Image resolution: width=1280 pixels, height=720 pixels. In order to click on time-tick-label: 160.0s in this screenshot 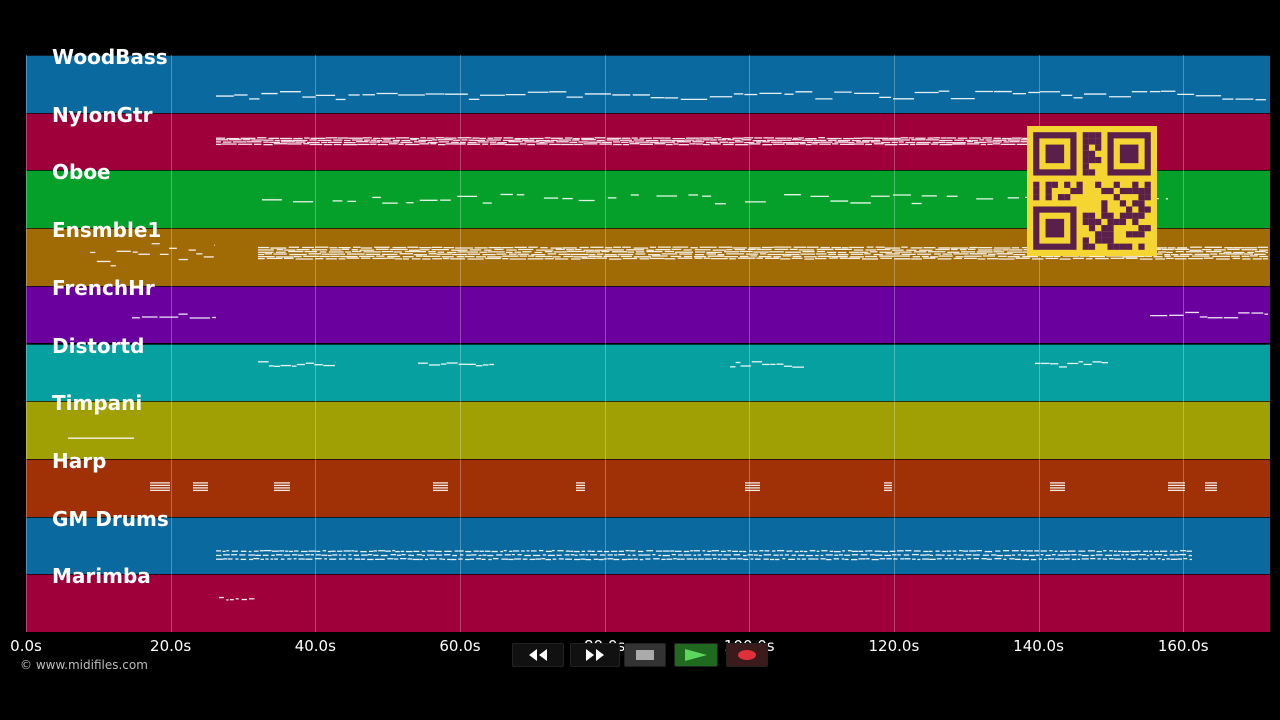, I will do `click(1183, 646)`.